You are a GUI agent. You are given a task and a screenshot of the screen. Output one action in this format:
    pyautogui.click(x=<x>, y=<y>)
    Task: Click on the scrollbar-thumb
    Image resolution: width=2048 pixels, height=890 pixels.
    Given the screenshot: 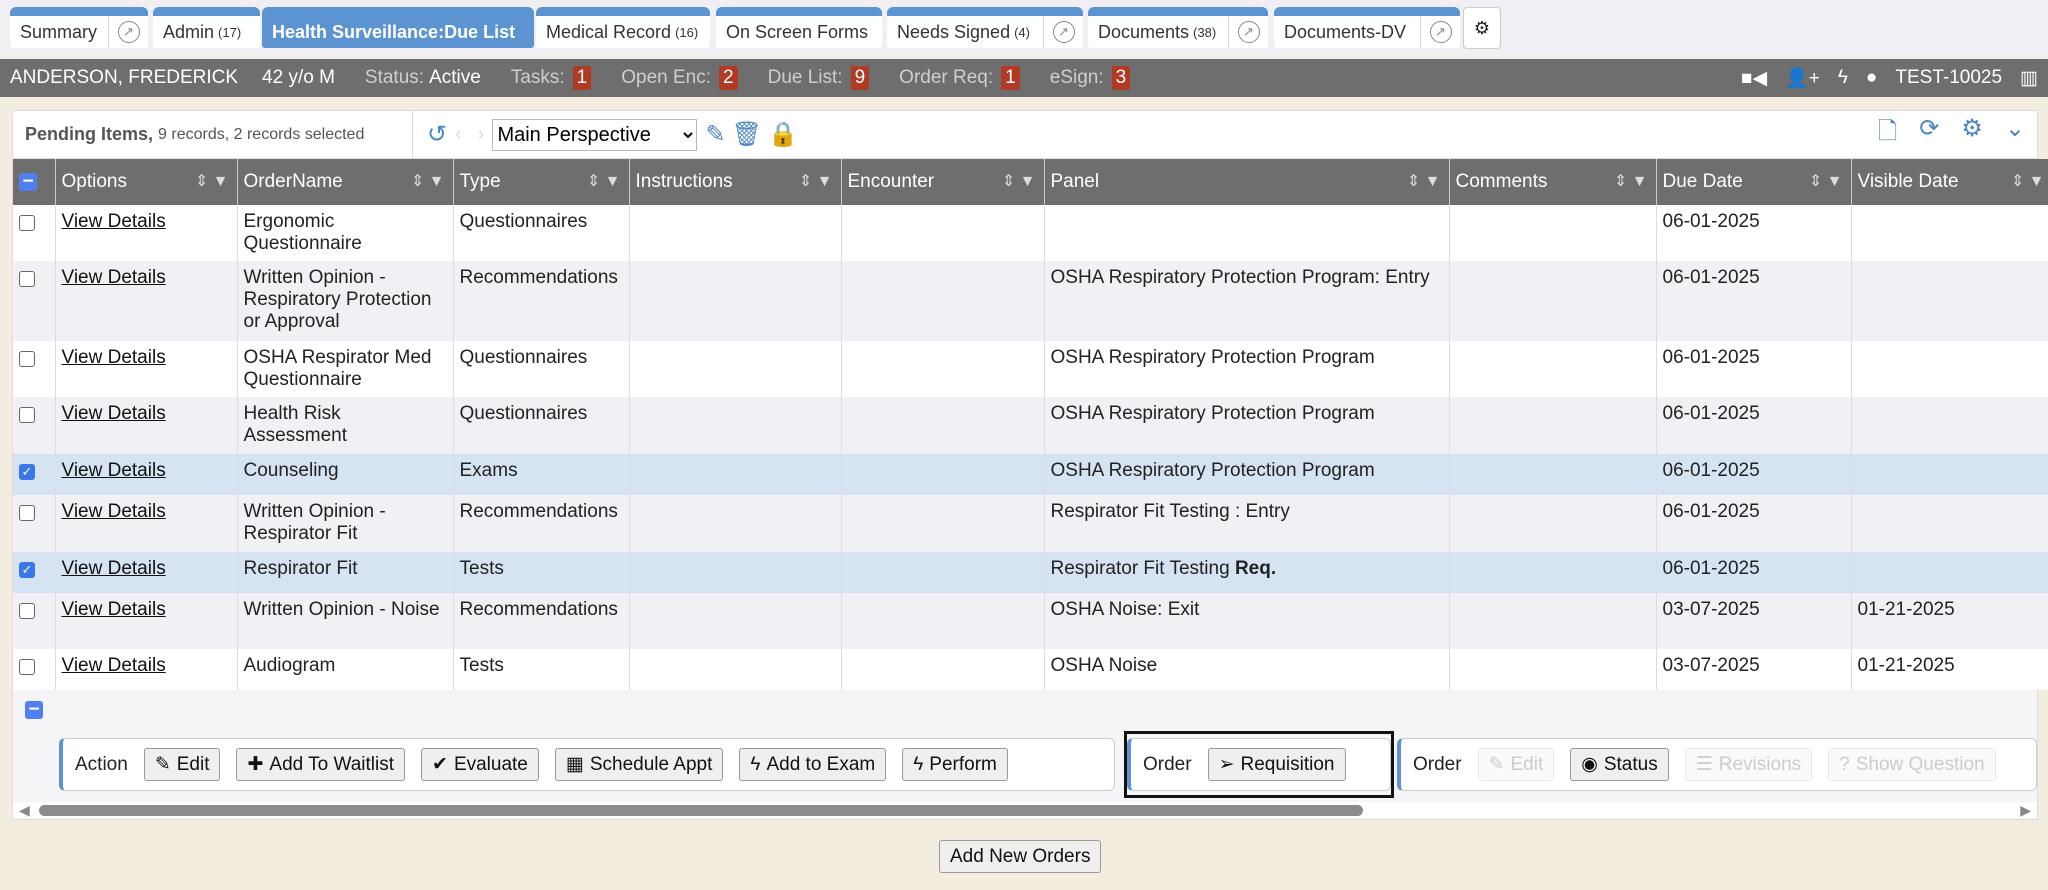 What is the action you would take?
    pyautogui.click(x=701, y=810)
    